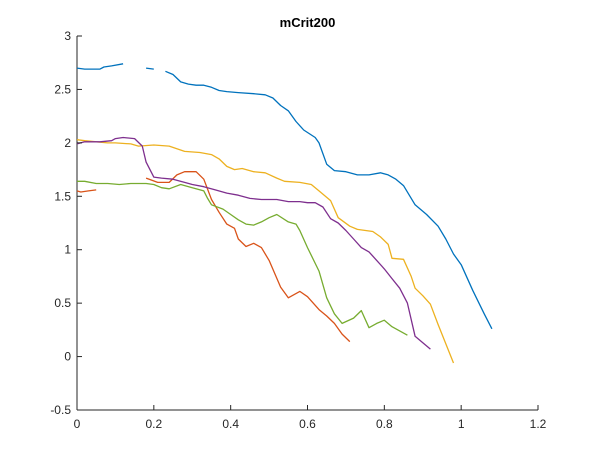 The width and height of the screenshot is (594, 462). What do you see at coordinates (60, 410) in the screenshot?
I see `y-tick-label: -0.5` at bounding box center [60, 410].